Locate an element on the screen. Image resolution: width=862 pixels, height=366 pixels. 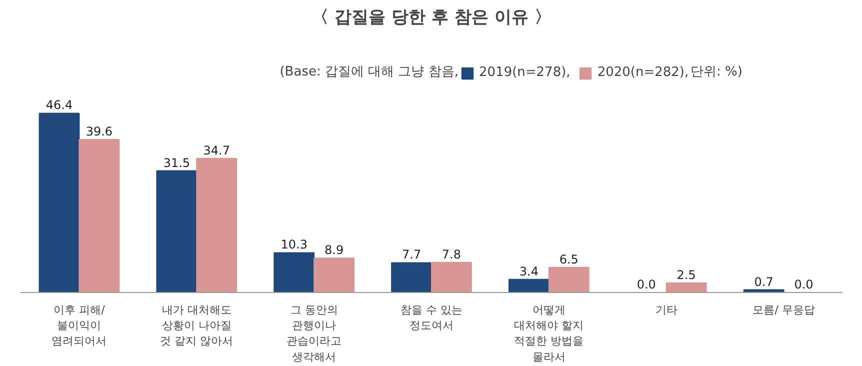
x-tick-label: 참을 수 있는 정도여서 is located at coordinates (431, 318).